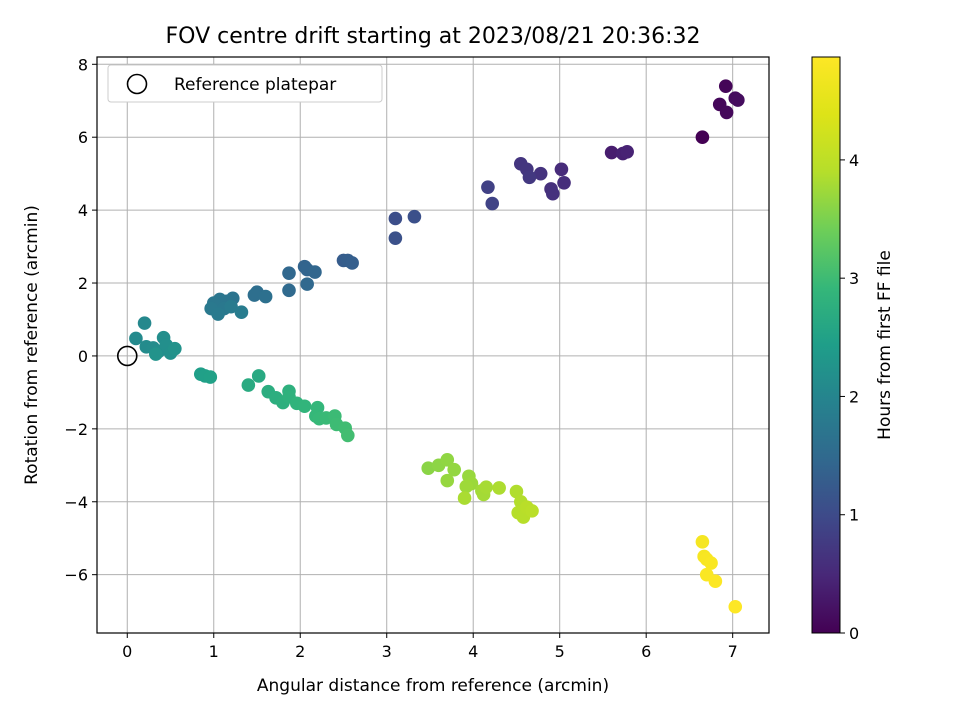 This screenshot has width=960, height=720. What do you see at coordinates (387, 651) in the screenshot?
I see `x-tick-label: 3` at bounding box center [387, 651].